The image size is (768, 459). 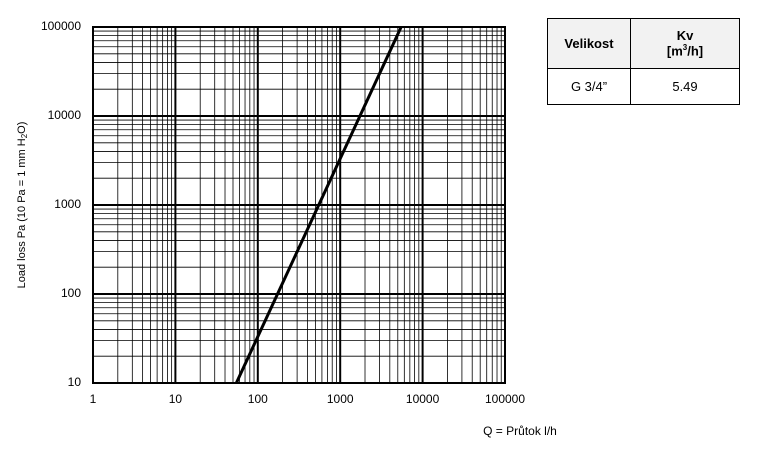 What do you see at coordinates (505, 399) in the screenshot?
I see `x-tick-label: 100000` at bounding box center [505, 399].